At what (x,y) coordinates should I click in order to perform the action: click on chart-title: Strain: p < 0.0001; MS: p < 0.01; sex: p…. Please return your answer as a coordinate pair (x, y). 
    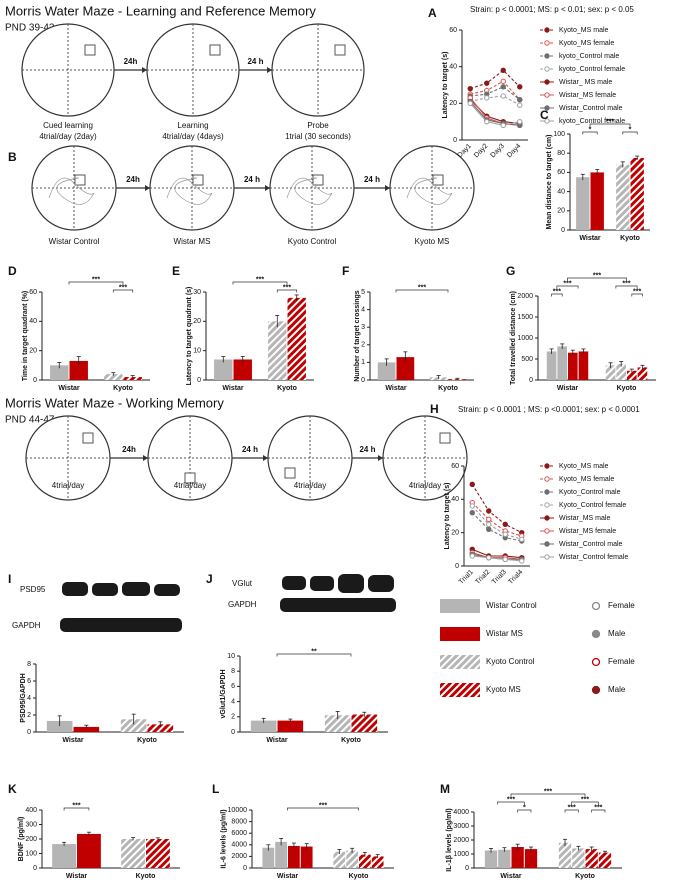
    Looking at the image, I should click on (552, 9).